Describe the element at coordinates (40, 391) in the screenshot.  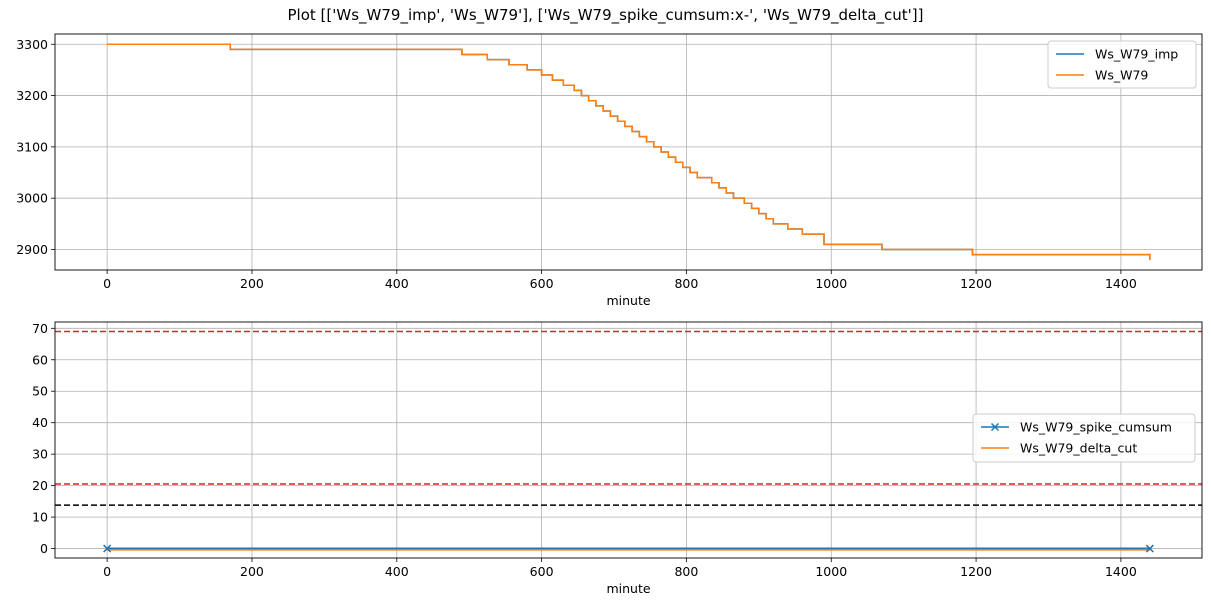
I see `y-tick-label: 50` at that location.